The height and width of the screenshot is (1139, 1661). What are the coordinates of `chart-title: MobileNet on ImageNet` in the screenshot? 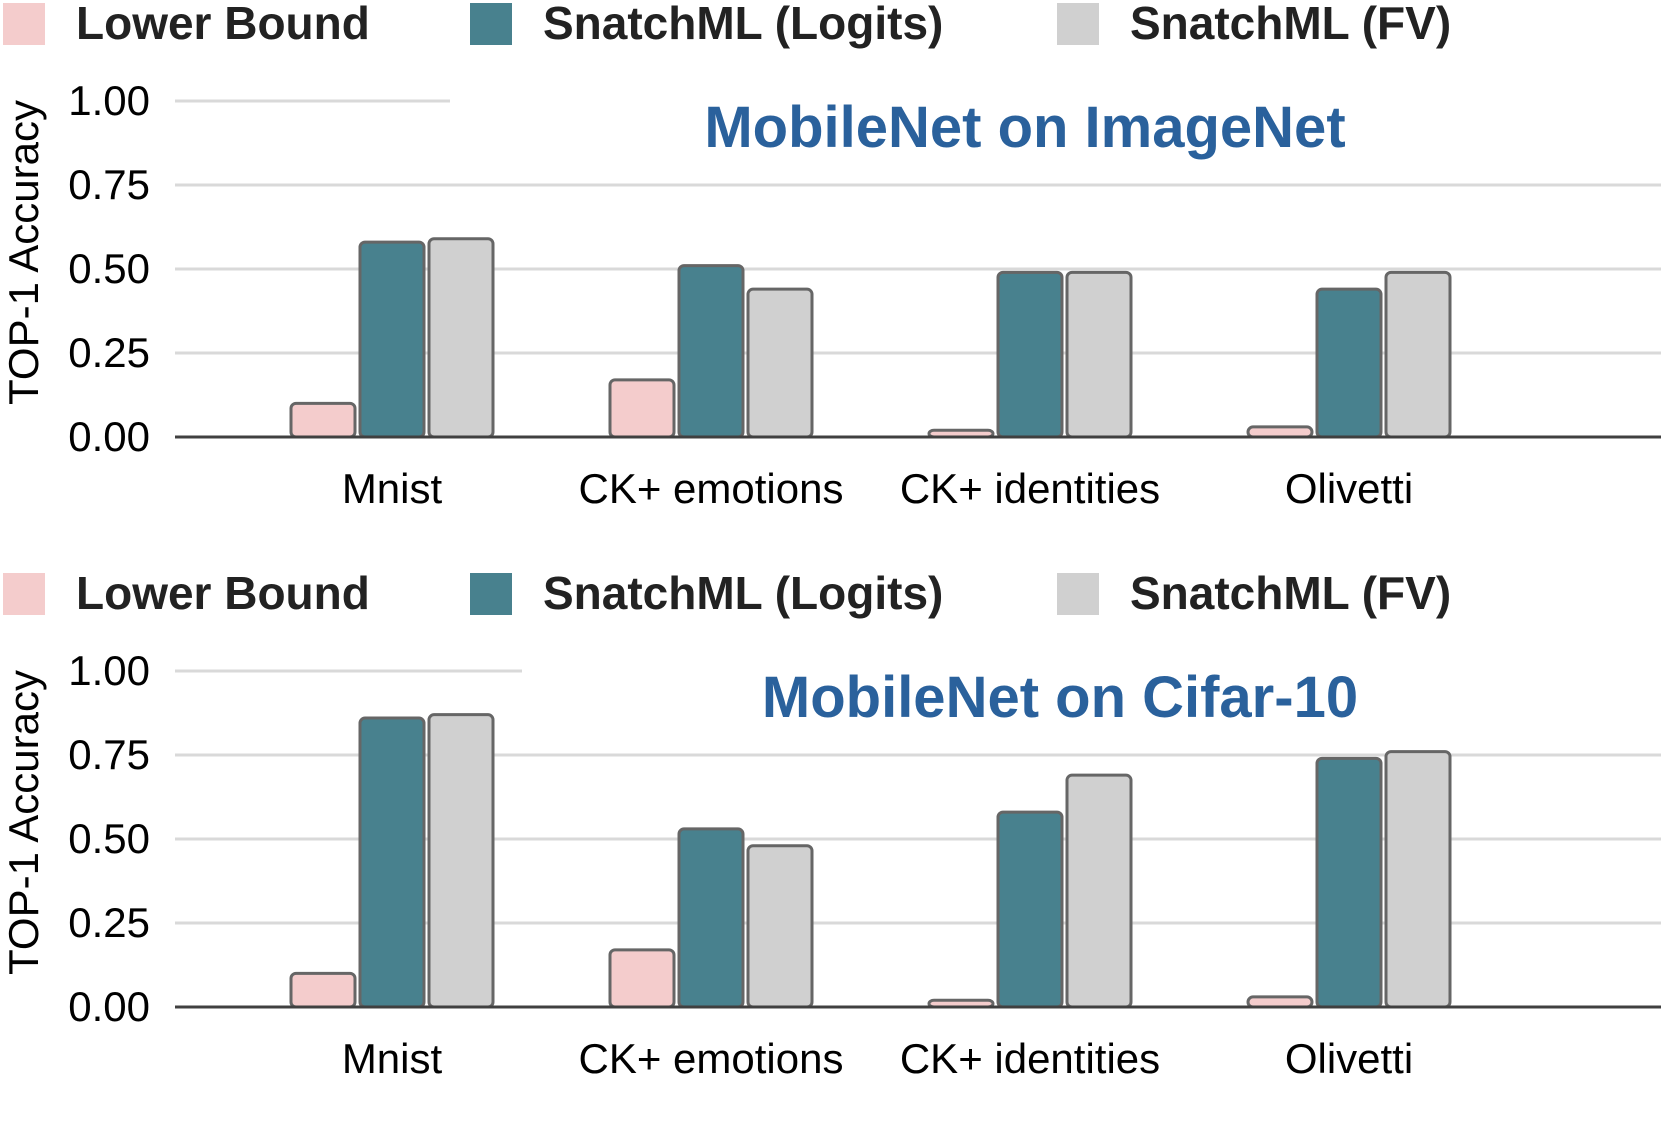 It's located at (1024, 127).